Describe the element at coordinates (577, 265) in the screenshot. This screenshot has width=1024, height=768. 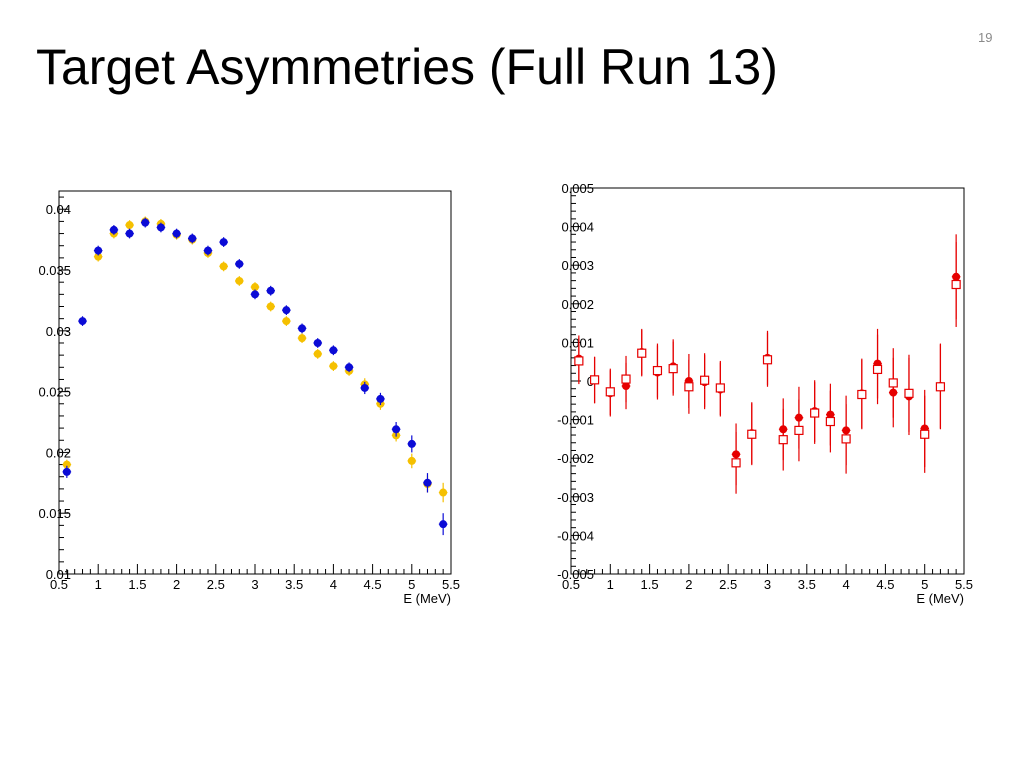
I see `y-tick-label: 0.003` at that location.